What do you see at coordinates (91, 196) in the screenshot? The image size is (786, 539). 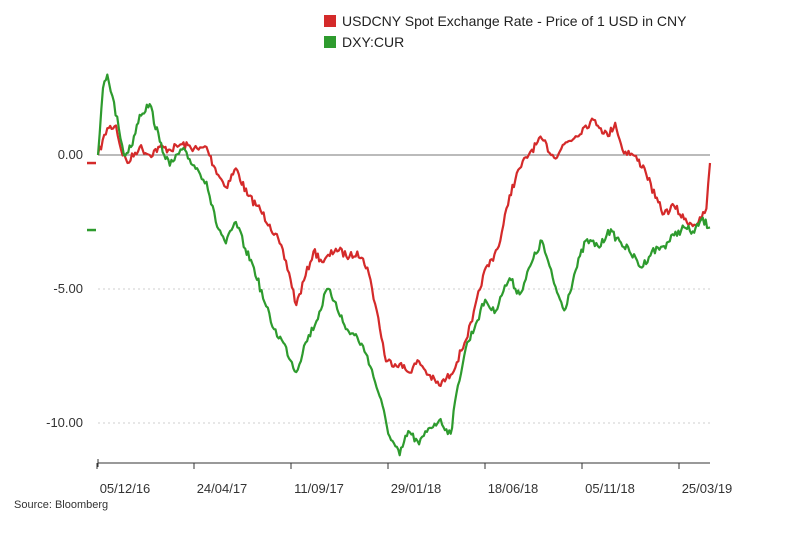 I see `end-markers` at bounding box center [91, 196].